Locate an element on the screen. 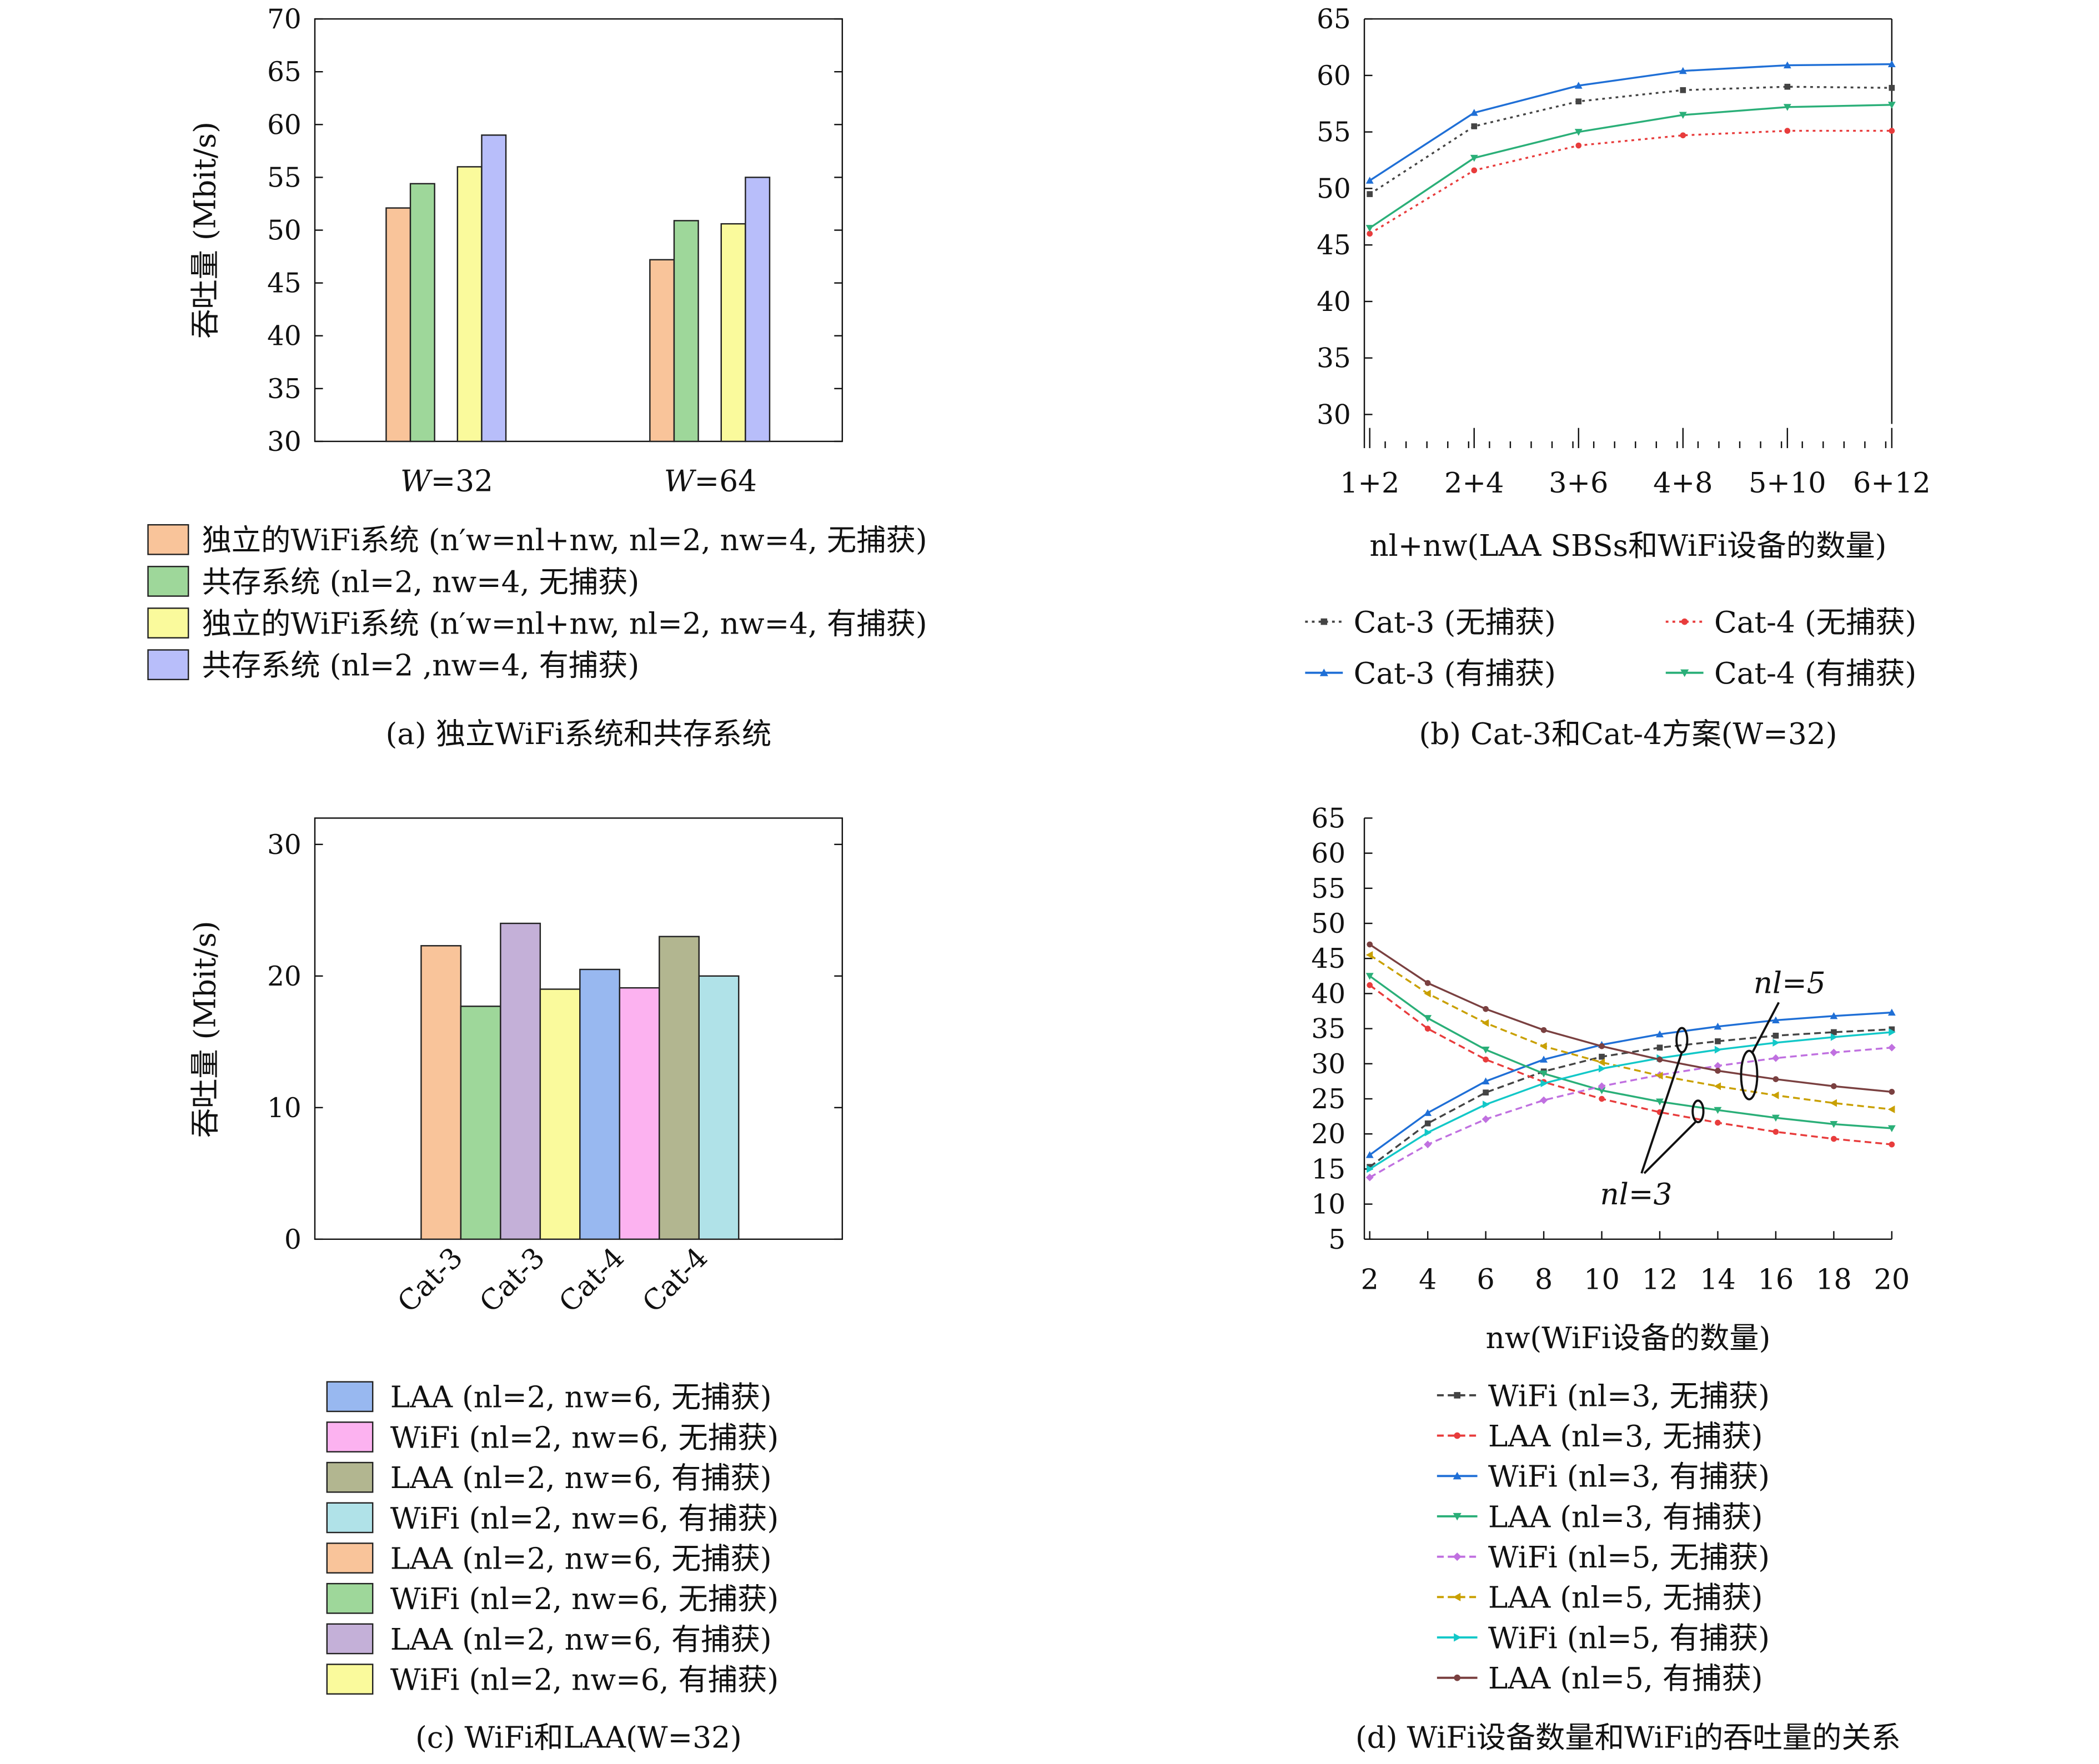  x-tick-label: 5+10 is located at coordinates (1787, 483).